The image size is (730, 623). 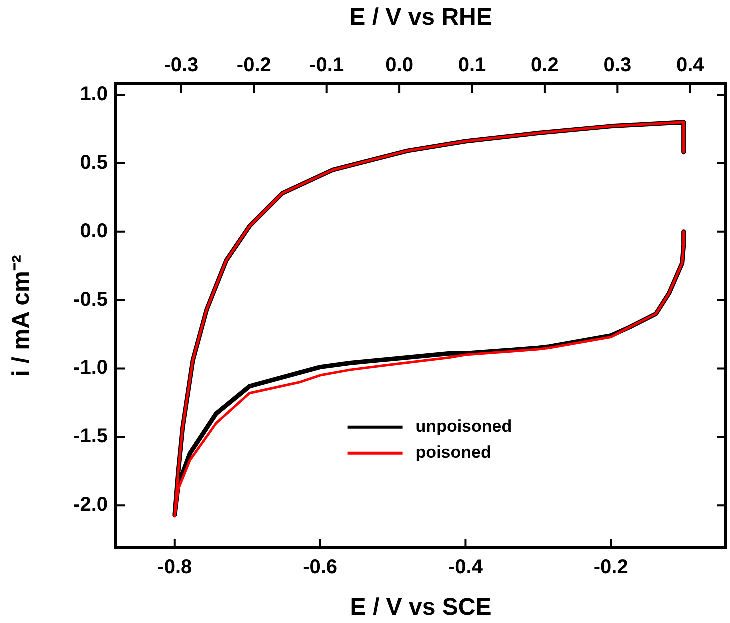 What do you see at coordinates (421, 608) in the screenshot?
I see `x-axis-title: E / V vs SCE` at bounding box center [421, 608].